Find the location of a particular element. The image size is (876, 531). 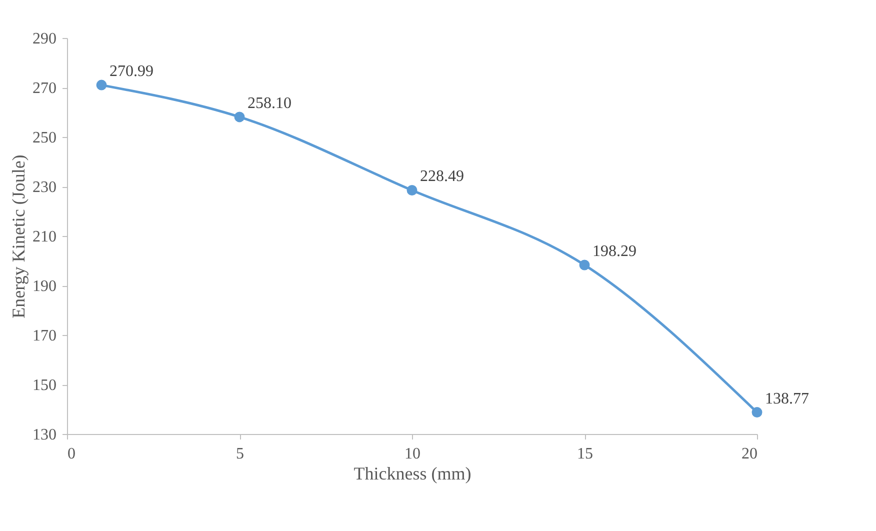

data-label: 198.29 is located at coordinates (614, 251).